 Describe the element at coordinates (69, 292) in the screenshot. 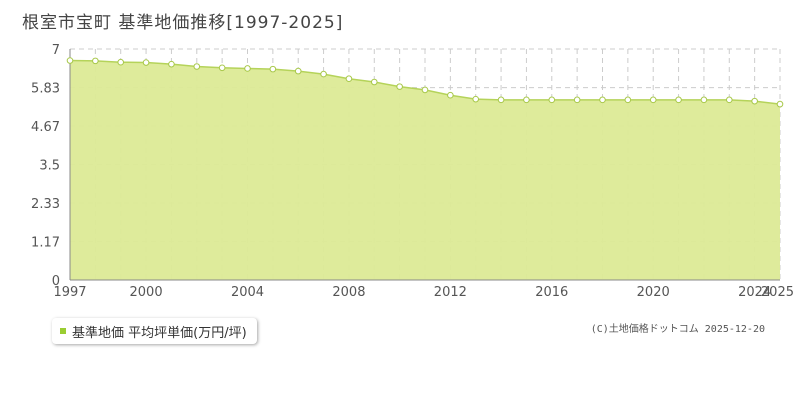

I see `x-tick-label: 1997` at that location.